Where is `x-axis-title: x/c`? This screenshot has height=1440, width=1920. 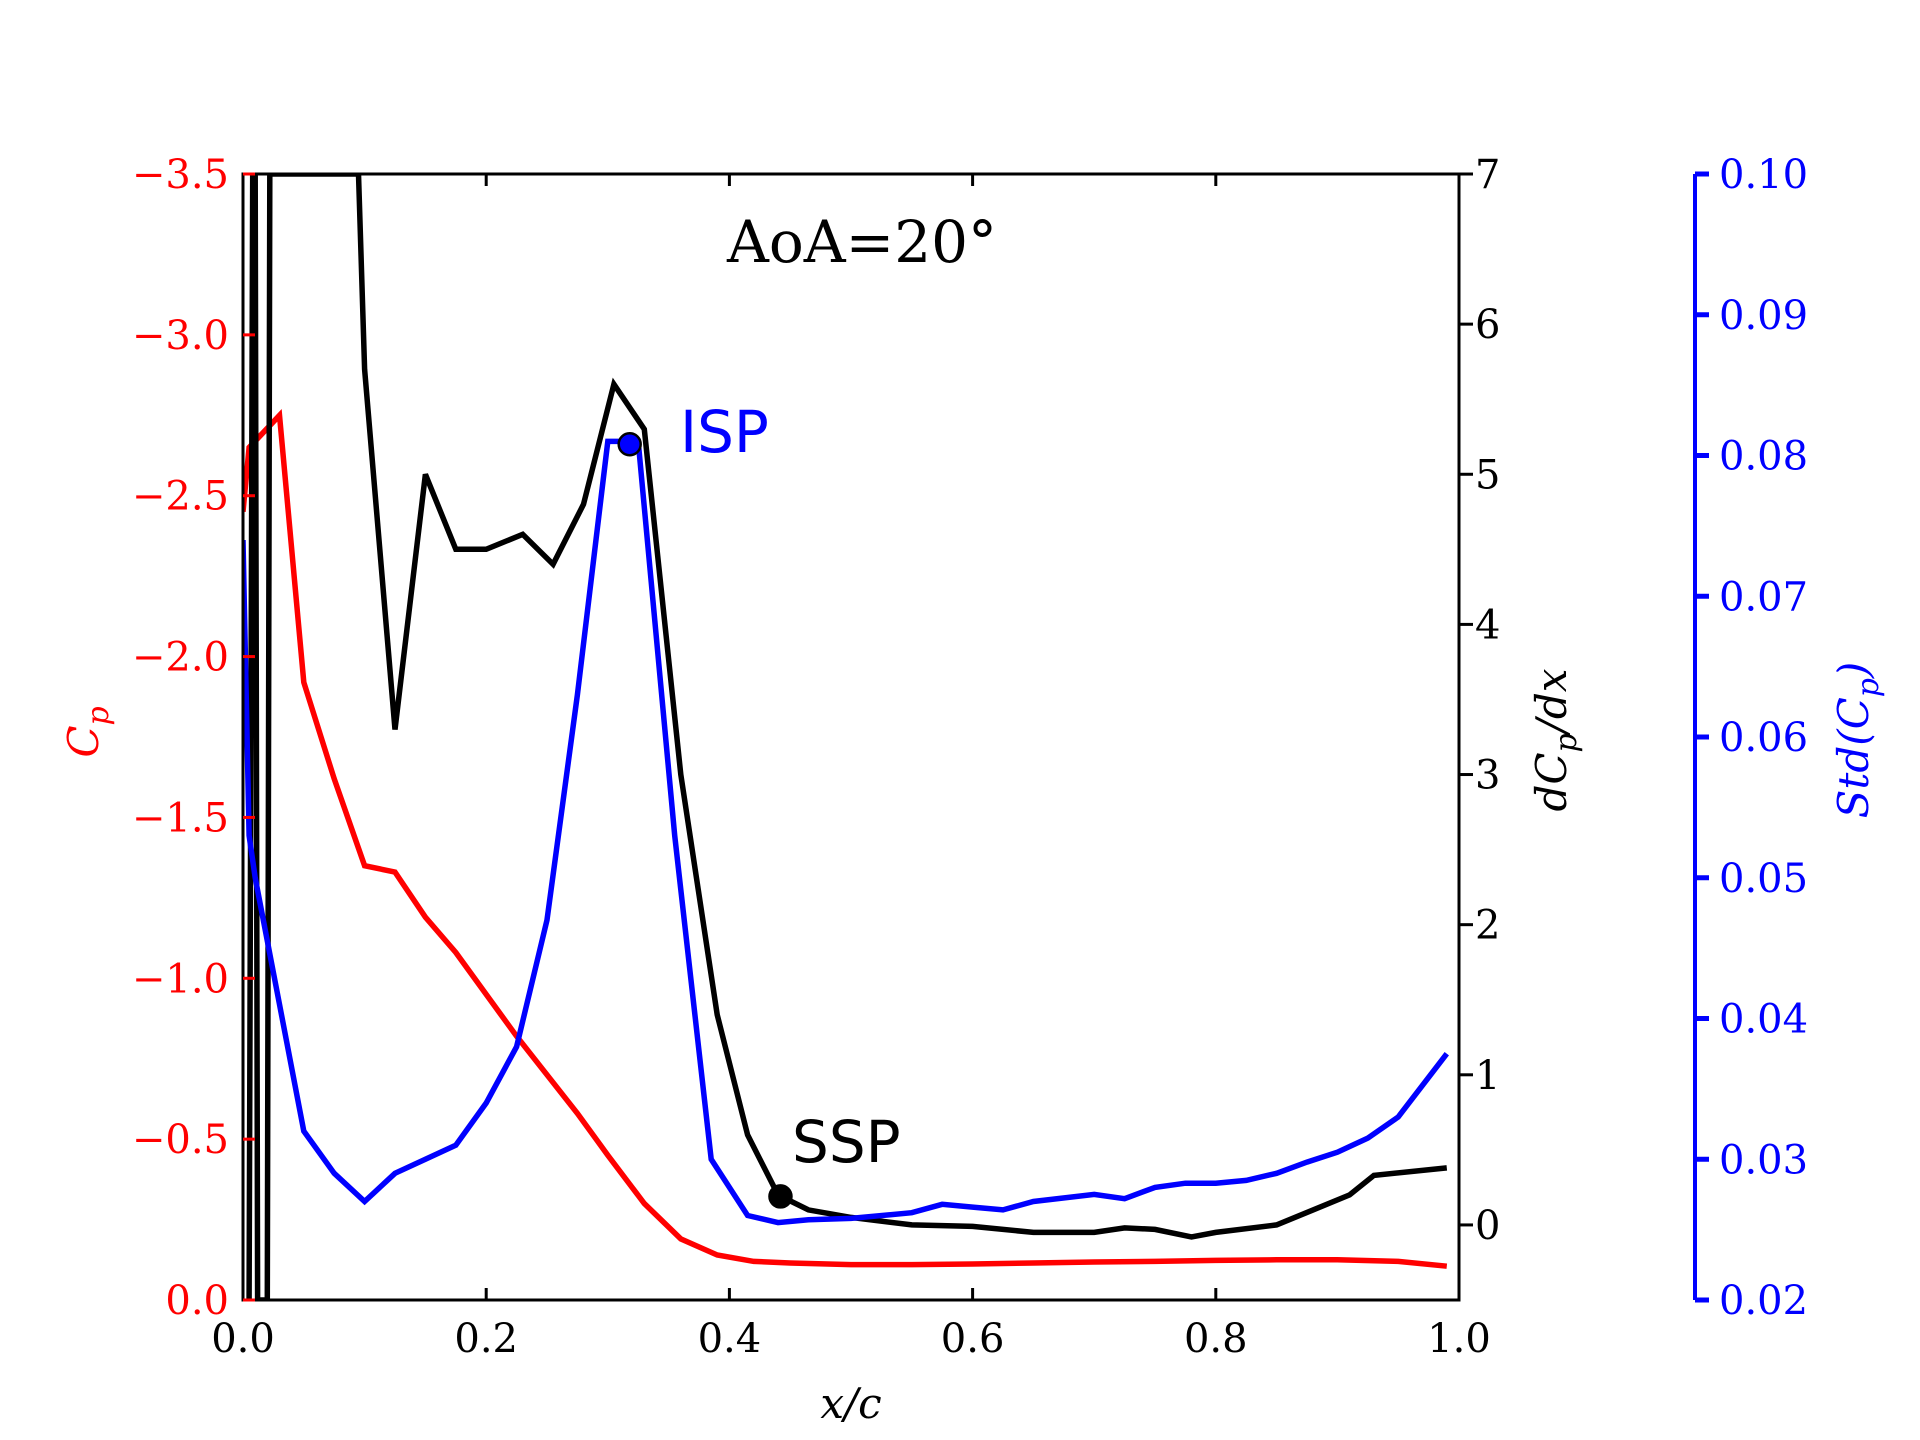 x-axis-title: x/c is located at coordinates (850, 1403).